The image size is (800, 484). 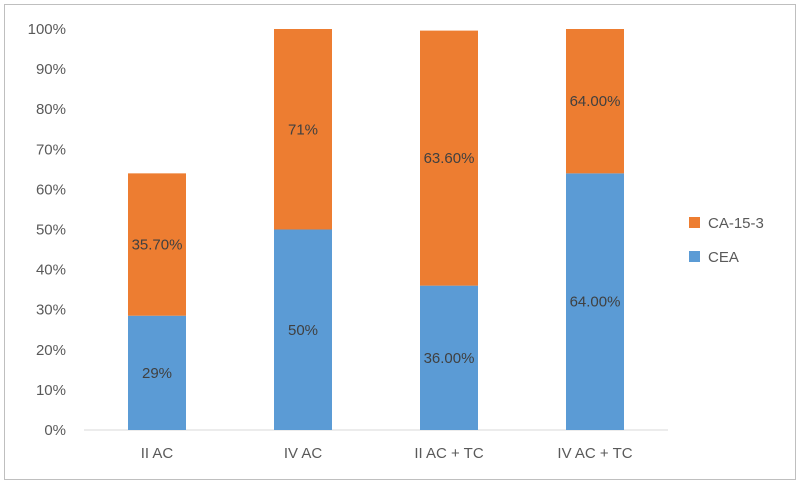 I want to click on y-tick-label: 70%, so click(x=51, y=149).